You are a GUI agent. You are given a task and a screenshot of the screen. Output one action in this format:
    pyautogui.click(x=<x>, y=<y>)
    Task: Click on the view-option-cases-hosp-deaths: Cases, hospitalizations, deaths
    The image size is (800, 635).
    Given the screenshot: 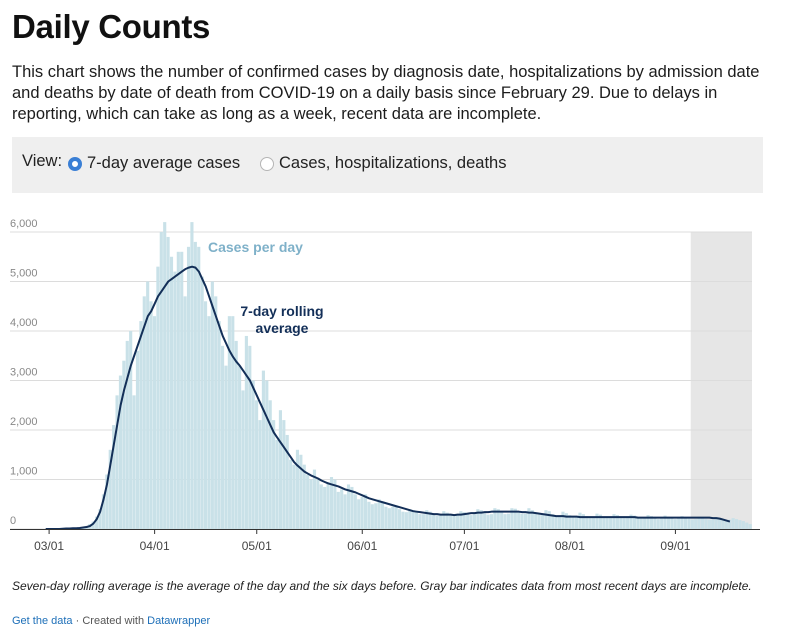 What is the action you would take?
    pyautogui.click(x=383, y=163)
    